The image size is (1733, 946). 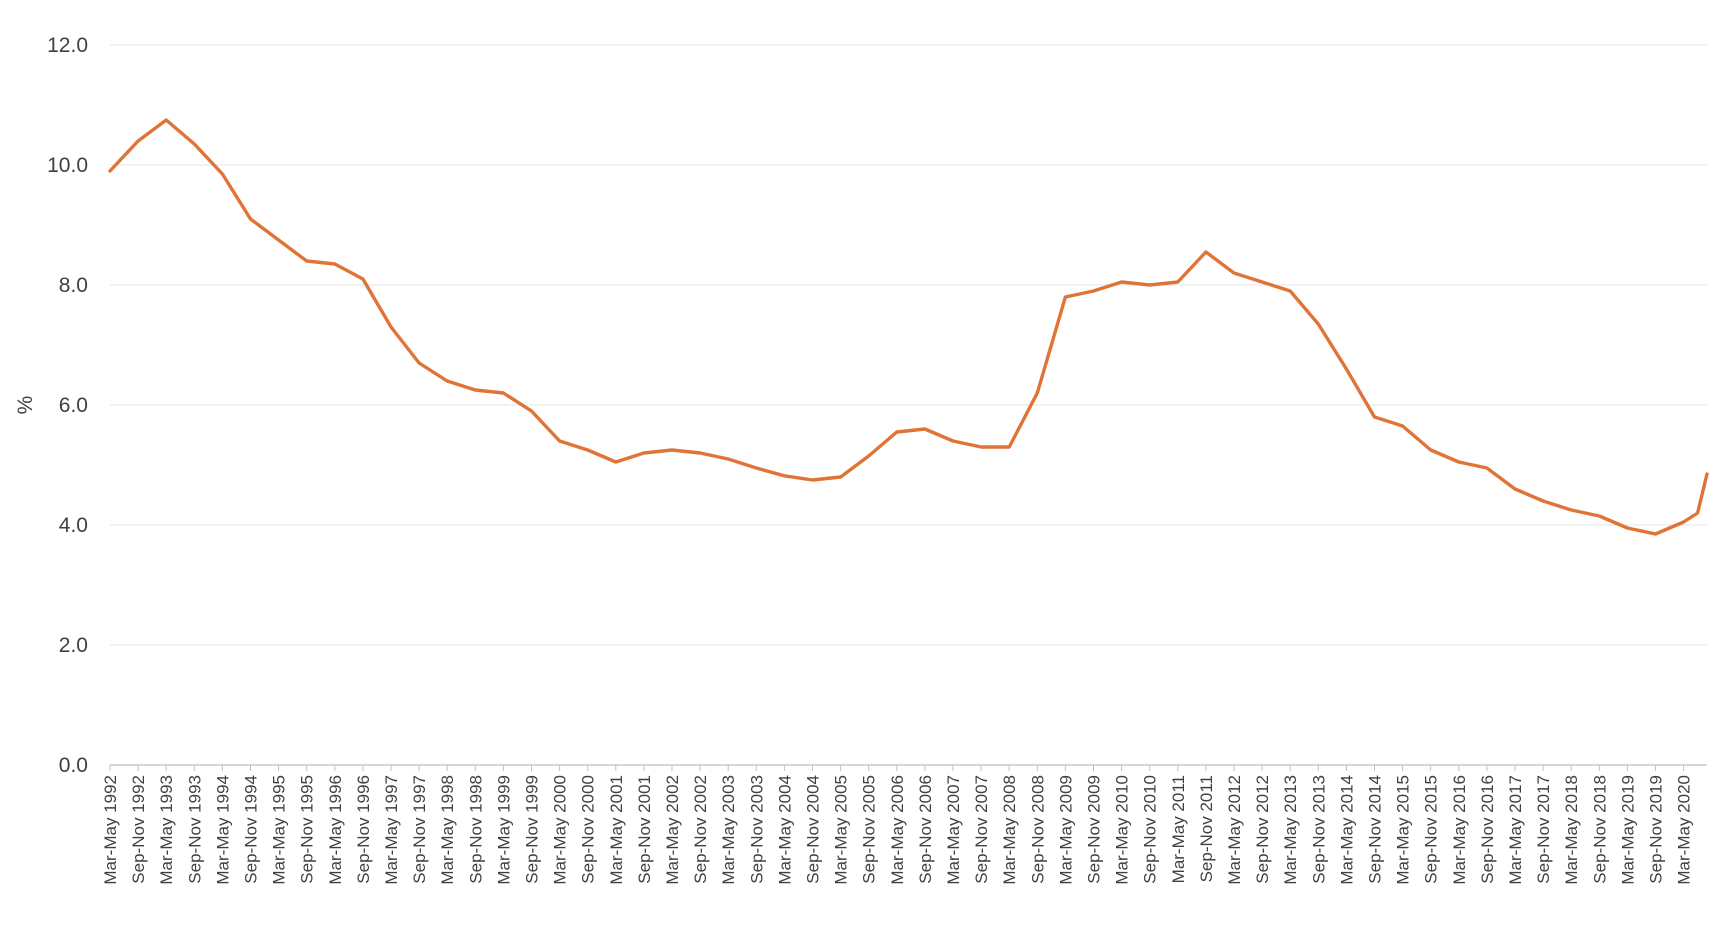 I want to click on y-tick-label: 0.0, so click(x=73, y=765).